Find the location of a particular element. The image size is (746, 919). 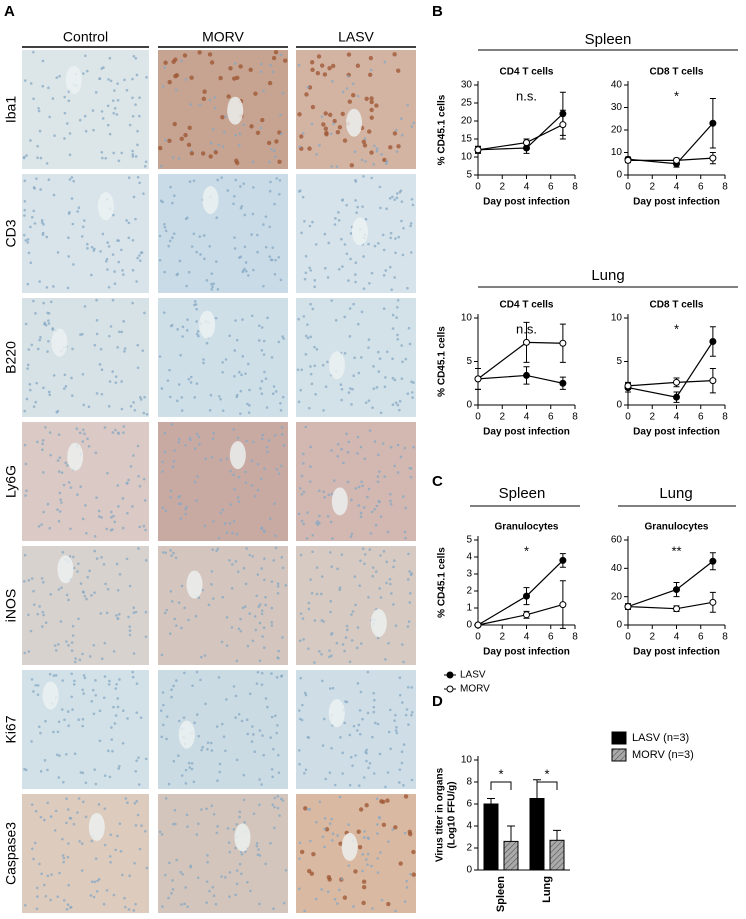

x-tick-label: 2 is located at coordinates (652, 187).